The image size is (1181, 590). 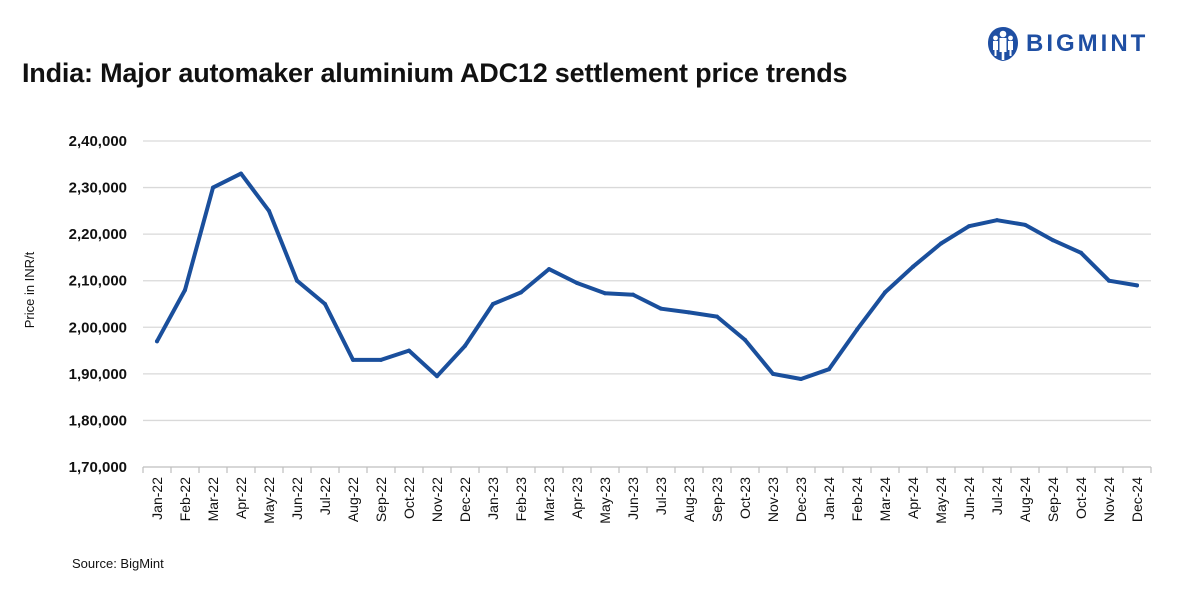 I want to click on axes, so click(x=647, y=469).